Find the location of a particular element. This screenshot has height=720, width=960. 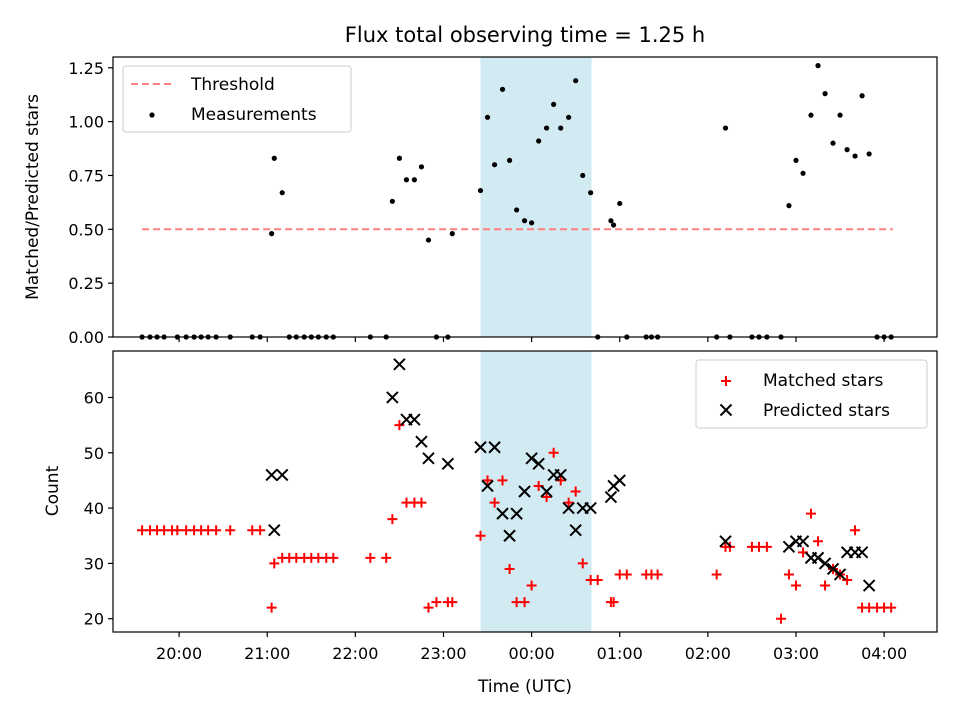

bottom-x-tick-label: 04:00 is located at coordinates (884, 653).